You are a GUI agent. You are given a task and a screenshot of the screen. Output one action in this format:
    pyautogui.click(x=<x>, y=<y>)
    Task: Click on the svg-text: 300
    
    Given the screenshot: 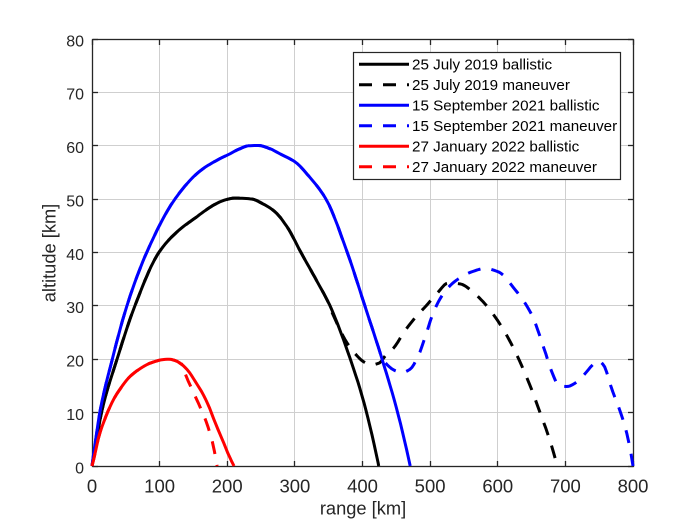 What is the action you would take?
    pyautogui.click(x=294, y=485)
    